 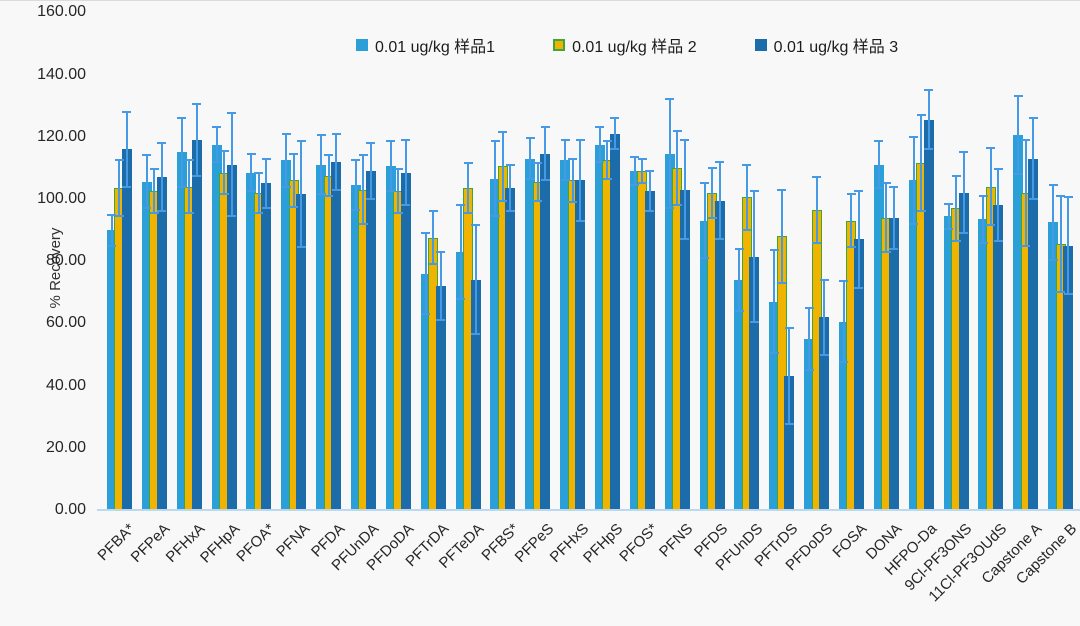 What do you see at coordinates (336, 335) in the screenshot?
I see `bar-s3-PFDA` at bounding box center [336, 335].